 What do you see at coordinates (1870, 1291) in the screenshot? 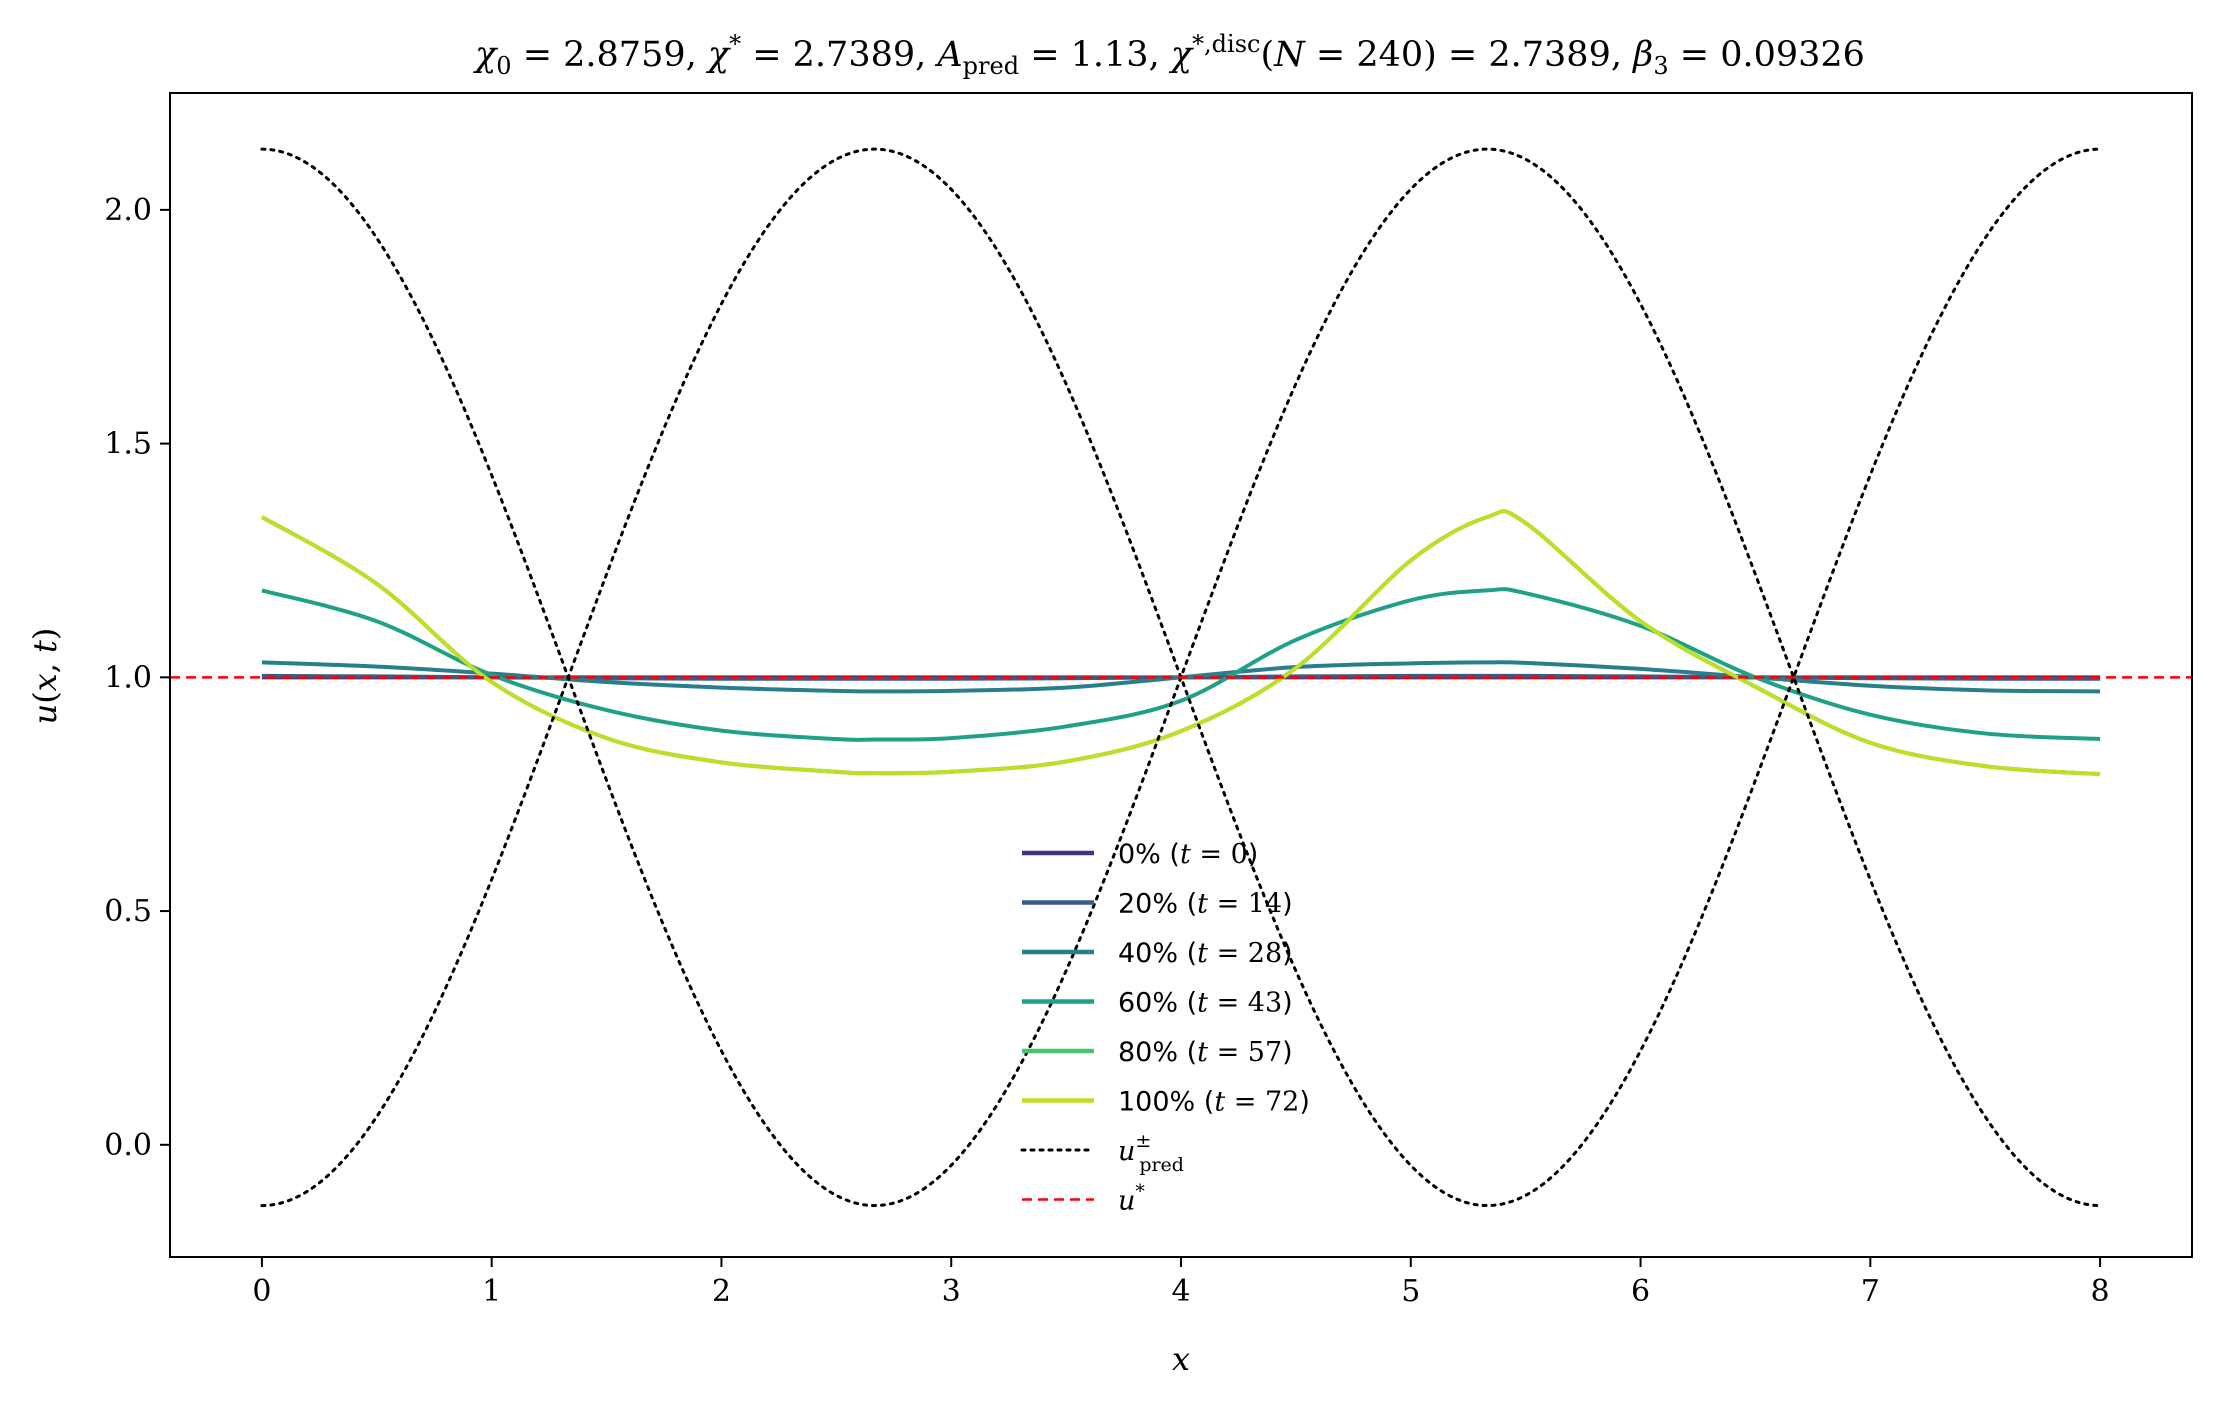
I see `x-tick-label: 7` at bounding box center [1870, 1291].